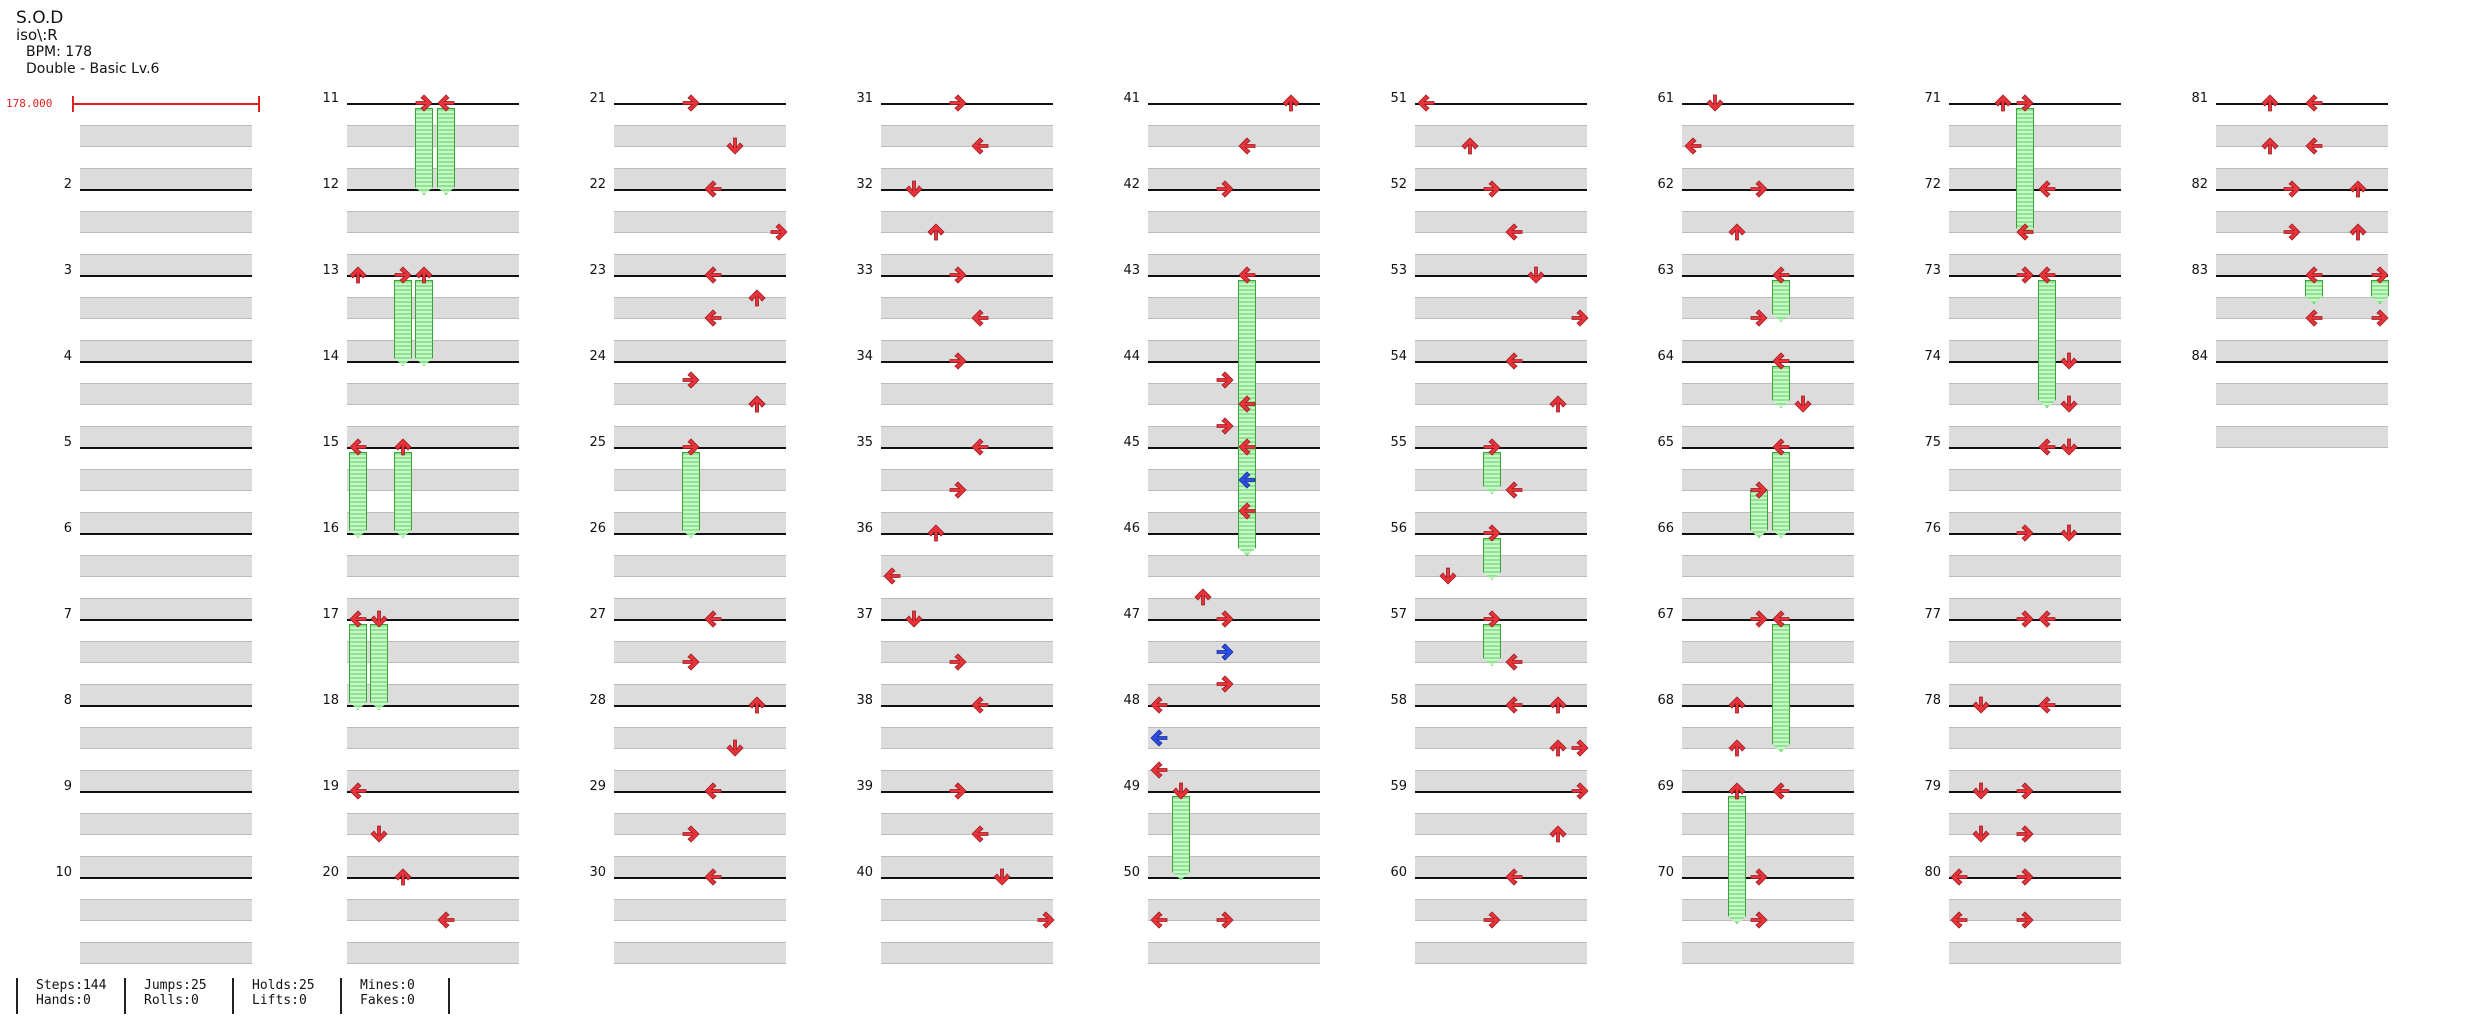  What do you see at coordinates (1932, 356) in the screenshot?
I see `measure-number: 74` at bounding box center [1932, 356].